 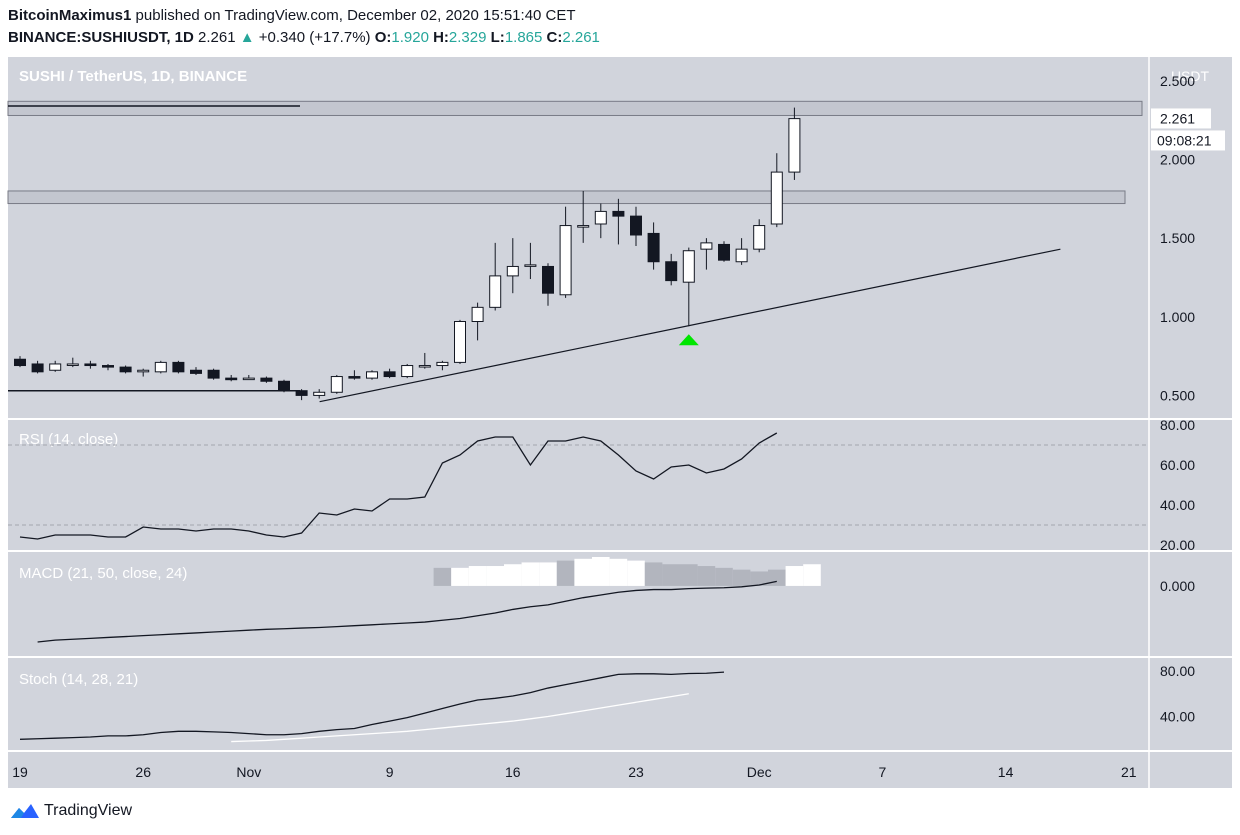 I want to click on time-tick-label: 21, so click(x=1129, y=772).